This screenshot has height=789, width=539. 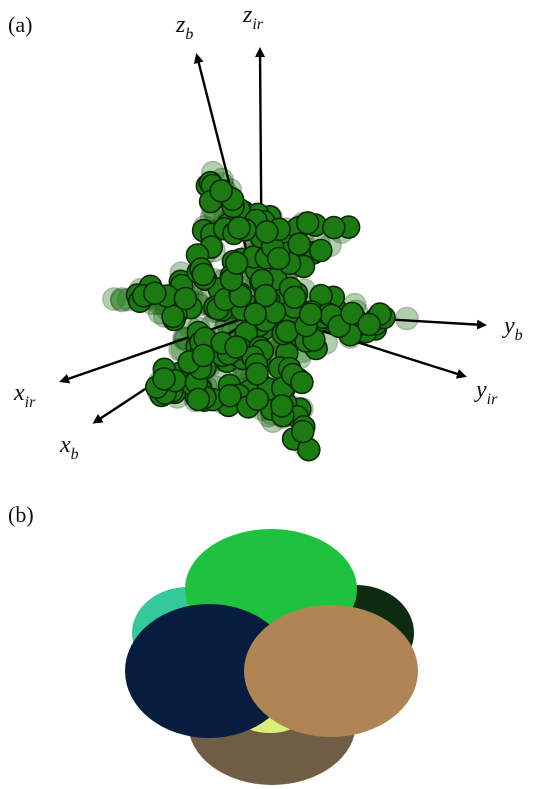 What do you see at coordinates (161, 347) in the screenshot?
I see `axis-x-ir` at bounding box center [161, 347].